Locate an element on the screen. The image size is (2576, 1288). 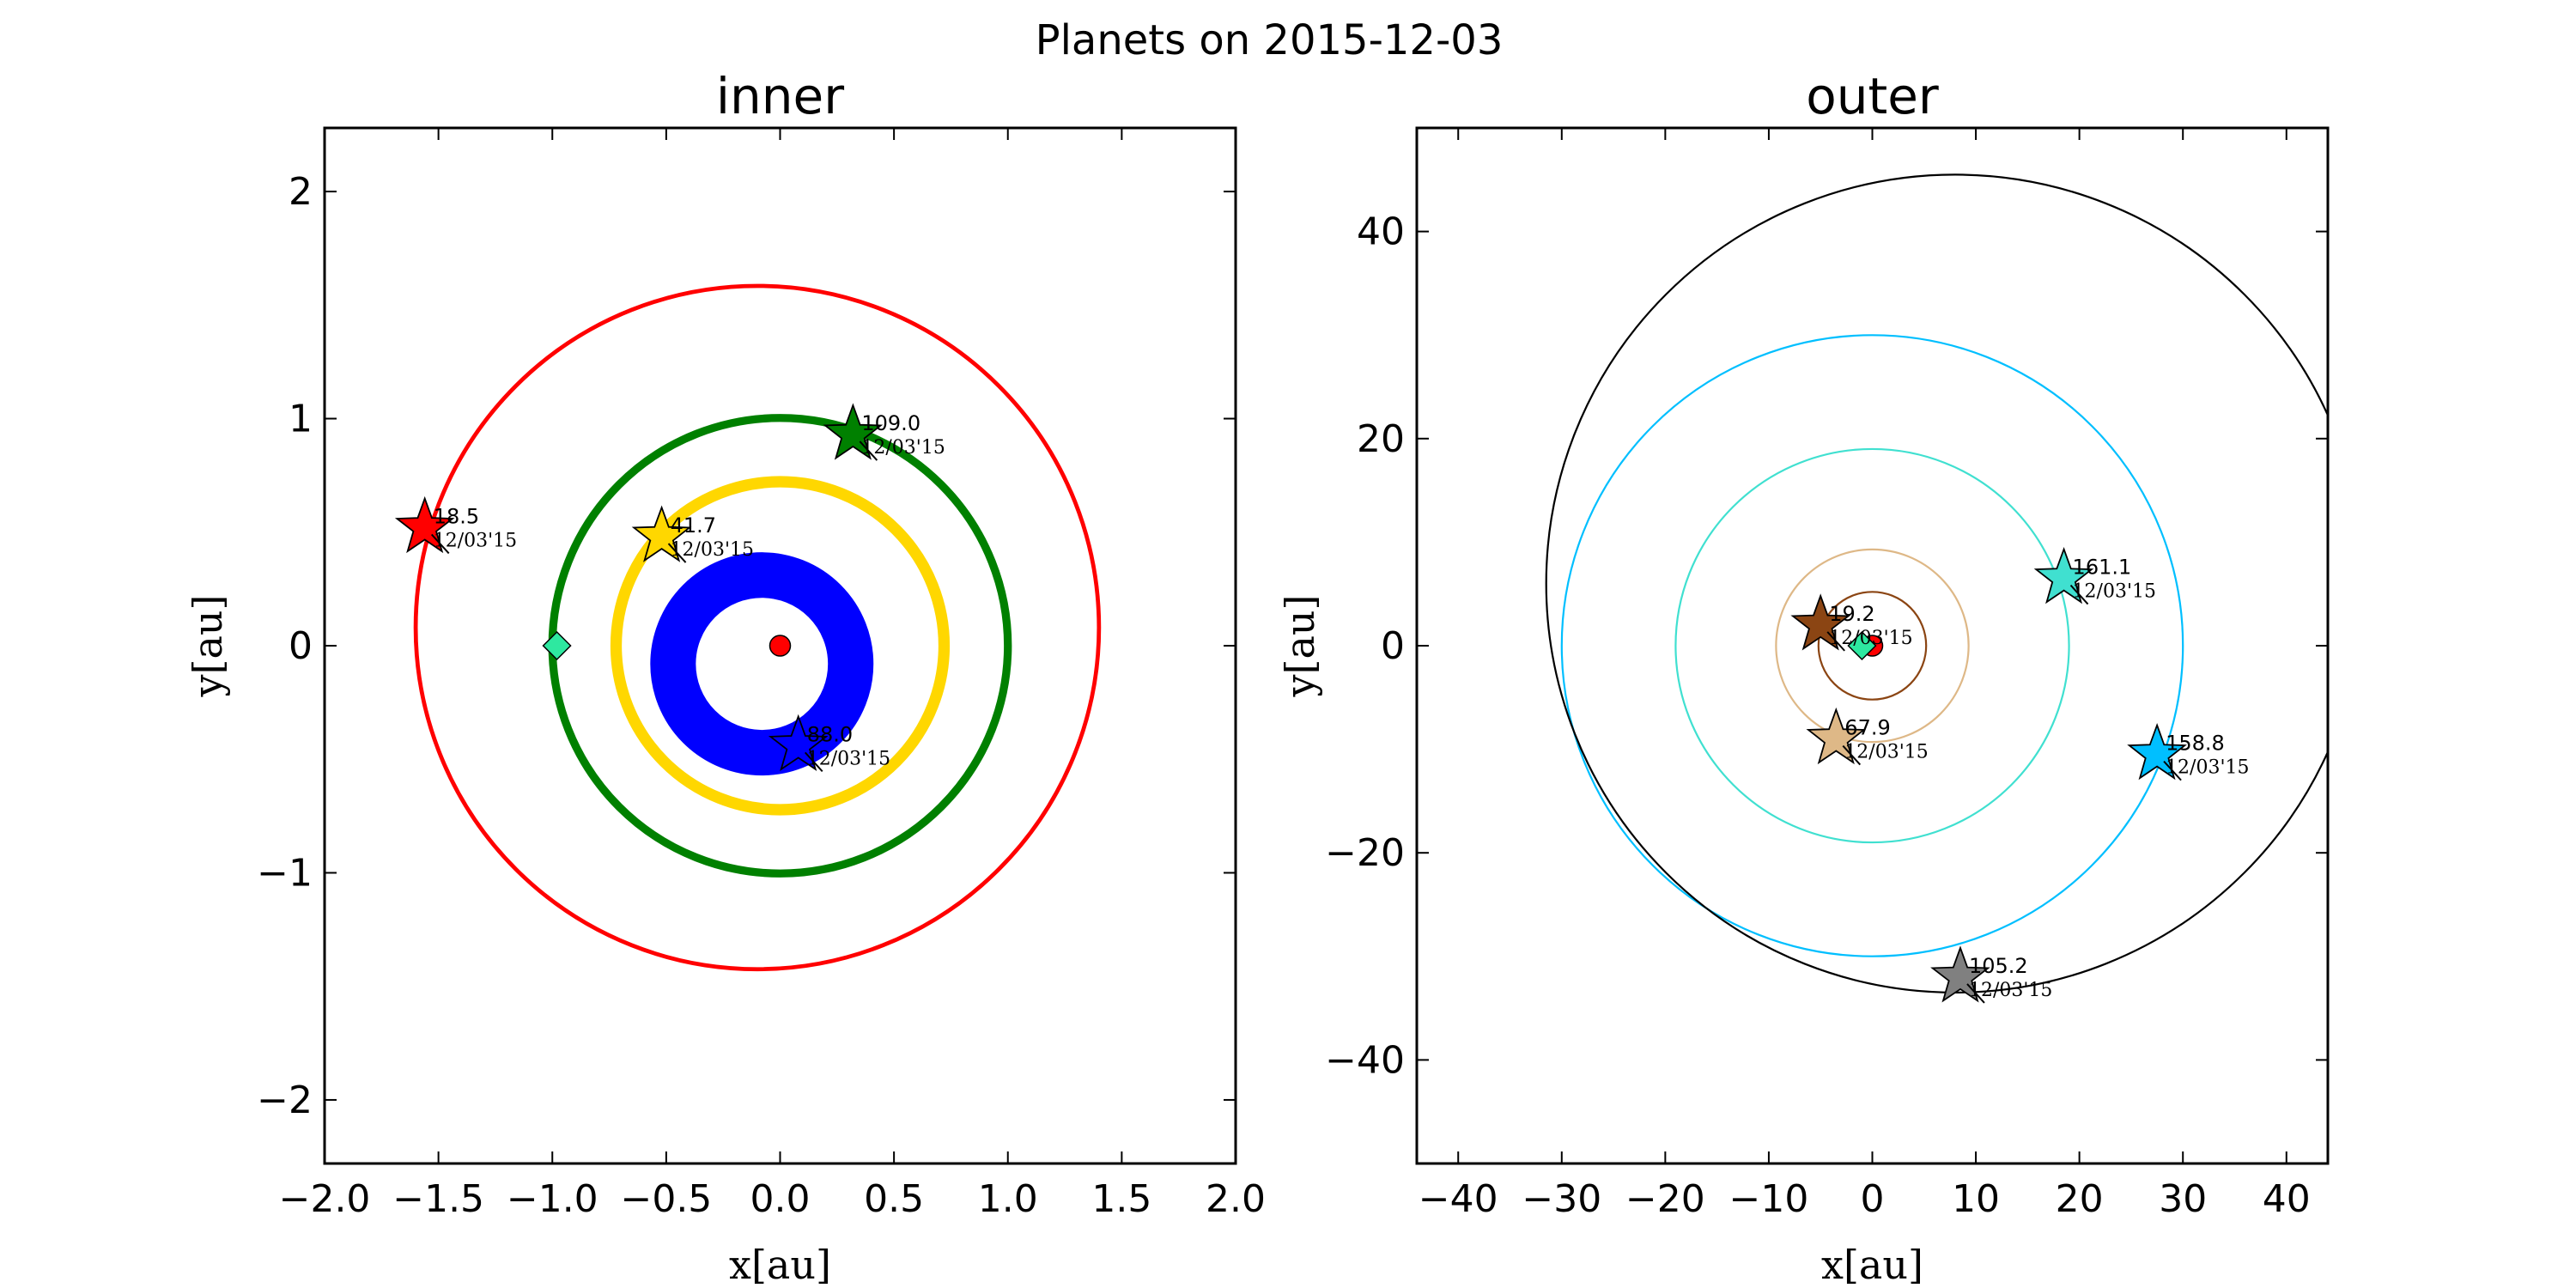
x-tick-label: −10 is located at coordinates (1769, 1199).